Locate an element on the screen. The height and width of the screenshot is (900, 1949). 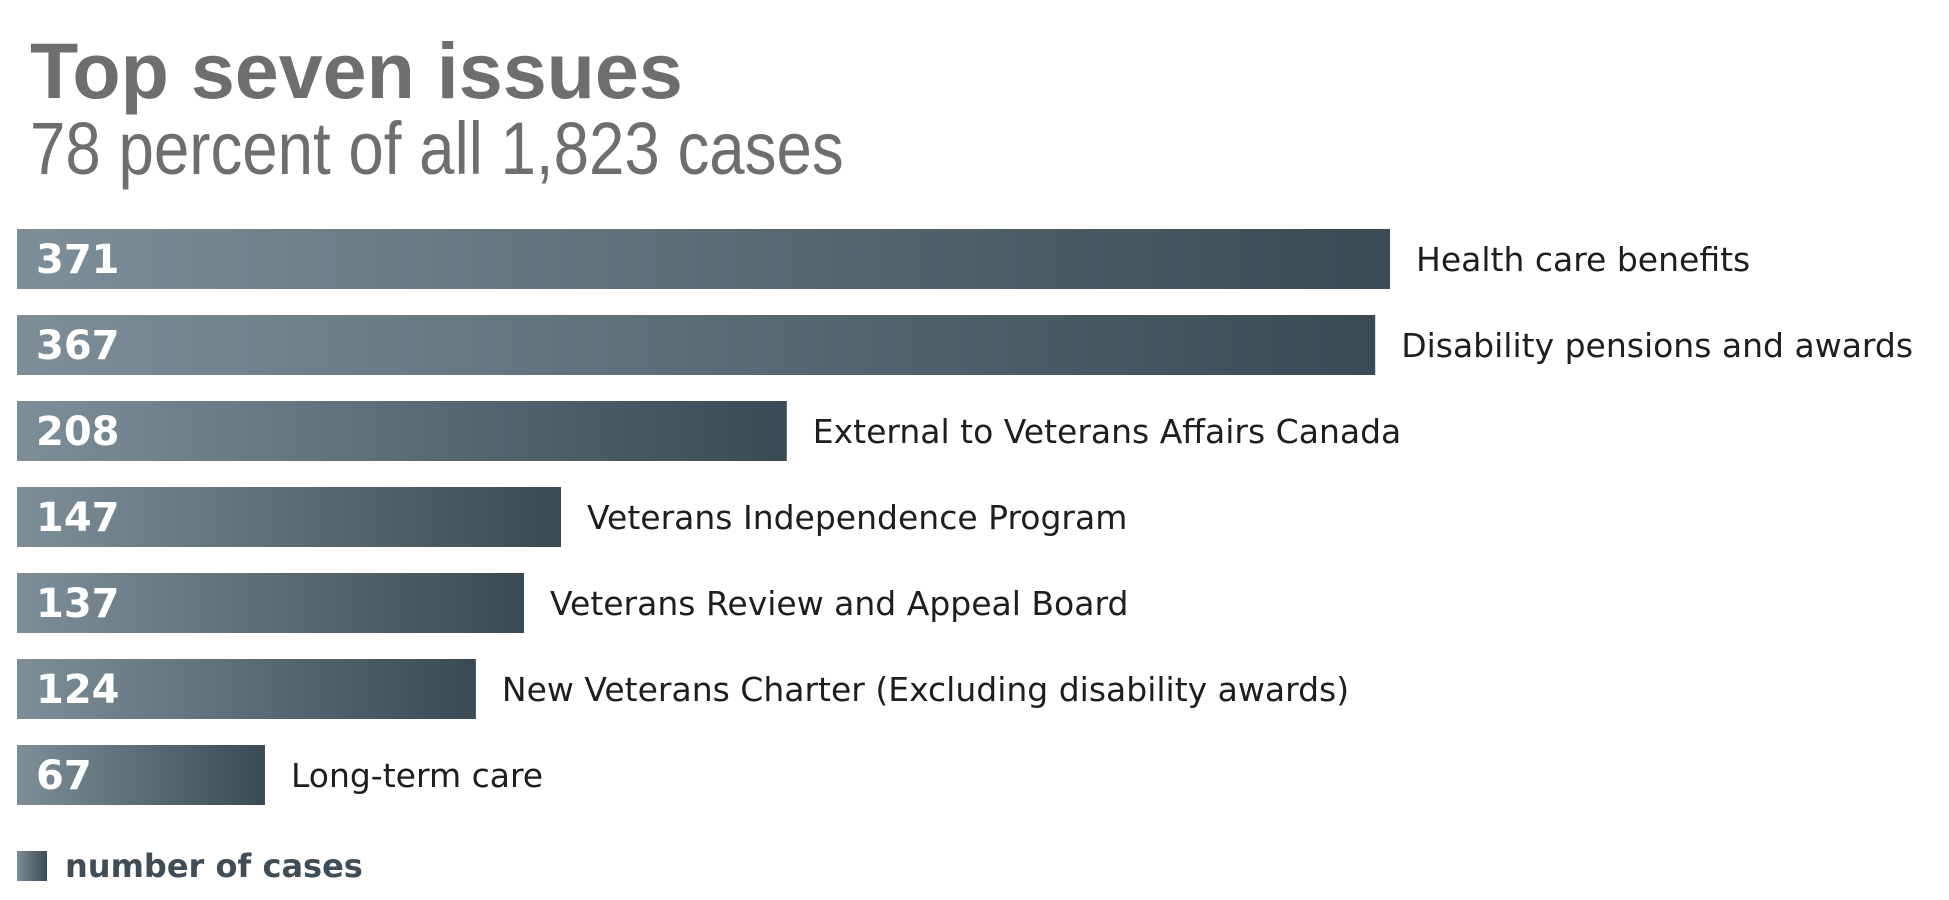
category-label-6: Long-term care is located at coordinates (417, 775).